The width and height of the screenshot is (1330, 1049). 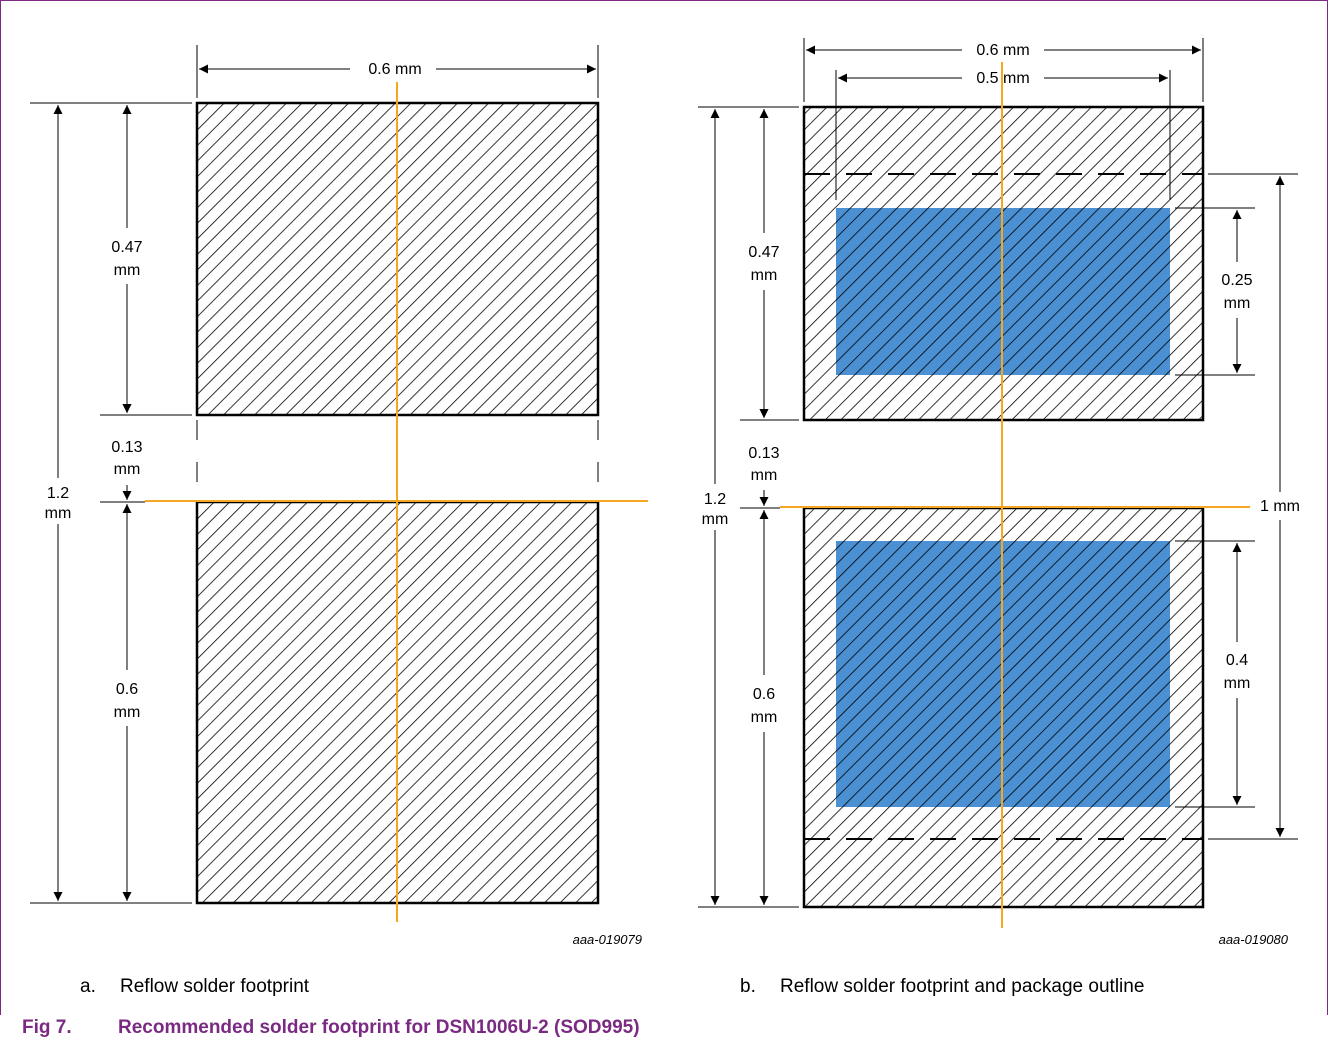 What do you see at coordinates (748, 986) in the screenshot?
I see `panel-b-letter: b.` at bounding box center [748, 986].